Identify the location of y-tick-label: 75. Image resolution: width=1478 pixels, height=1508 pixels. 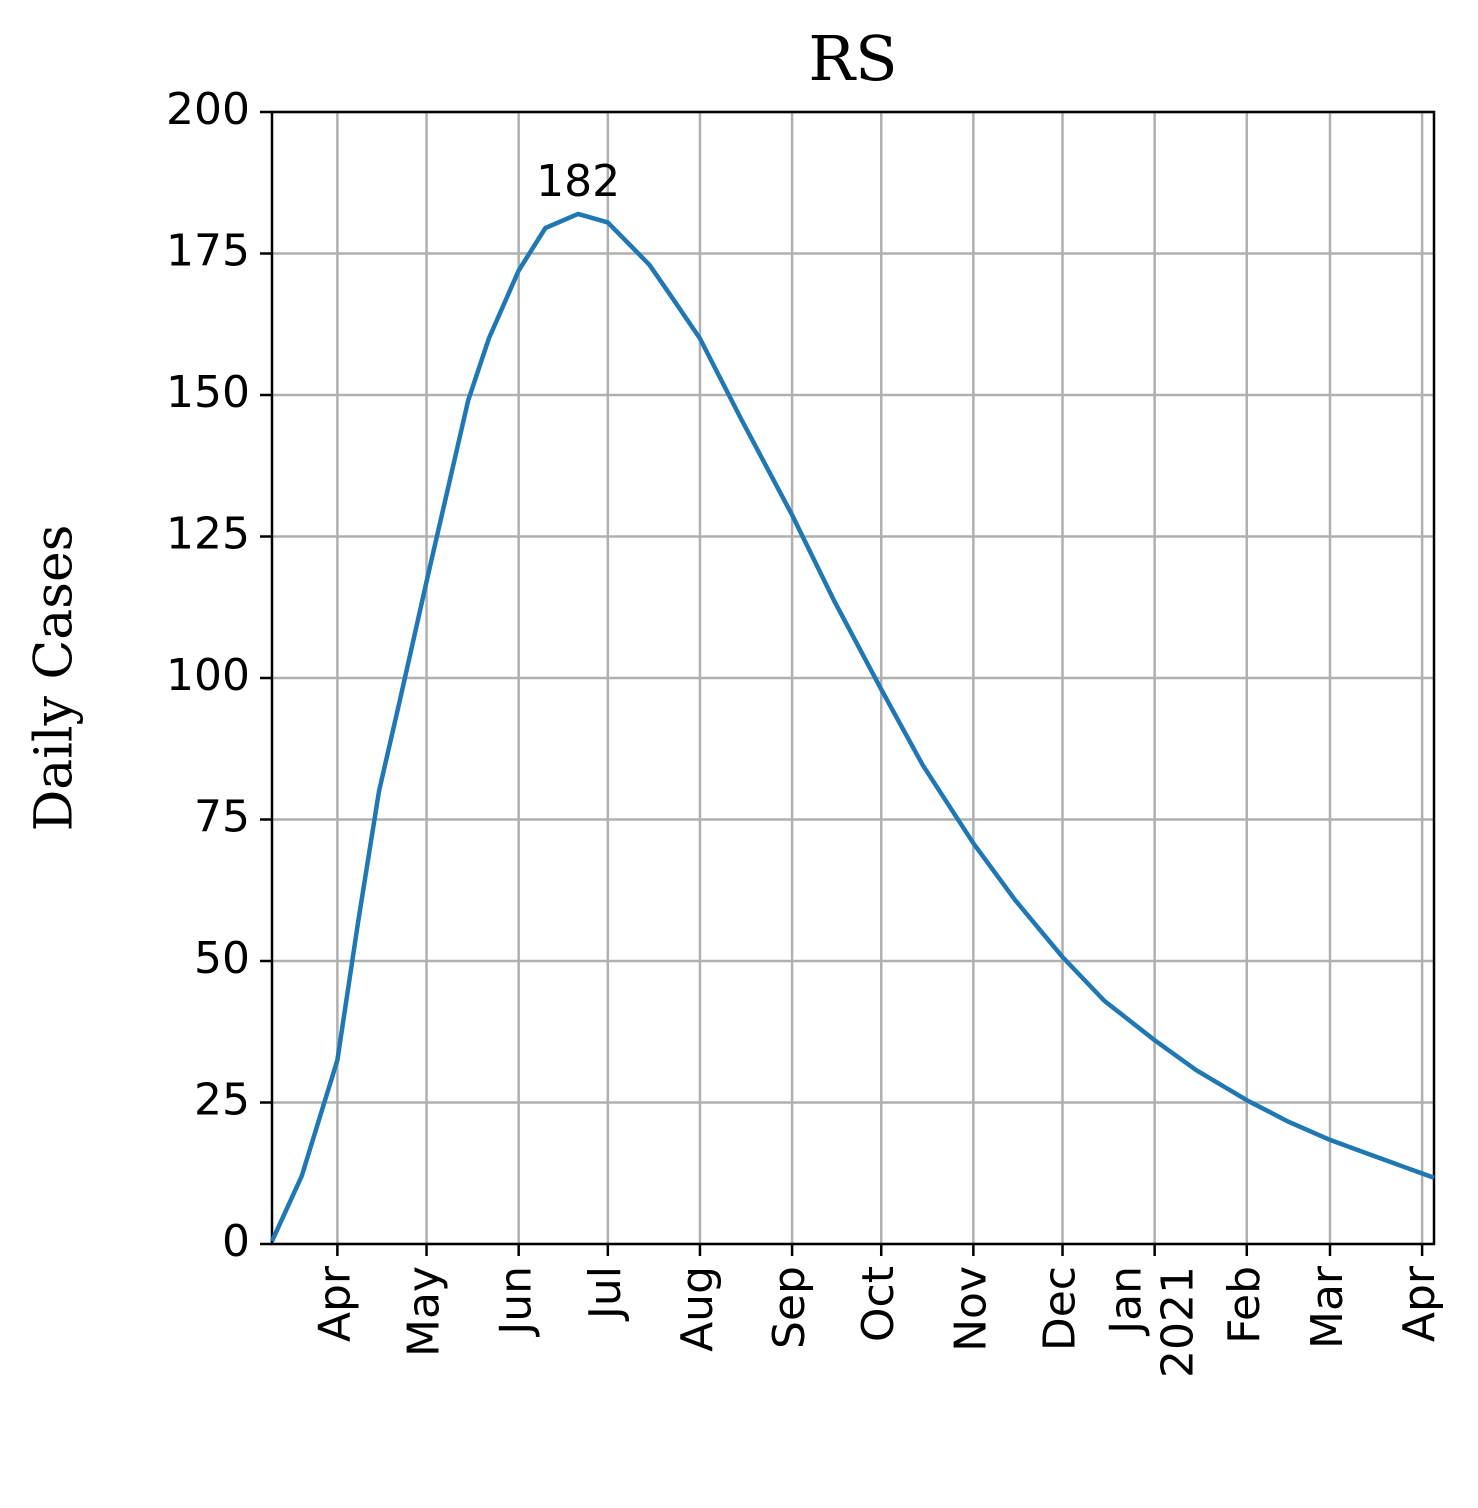
(222, 817).